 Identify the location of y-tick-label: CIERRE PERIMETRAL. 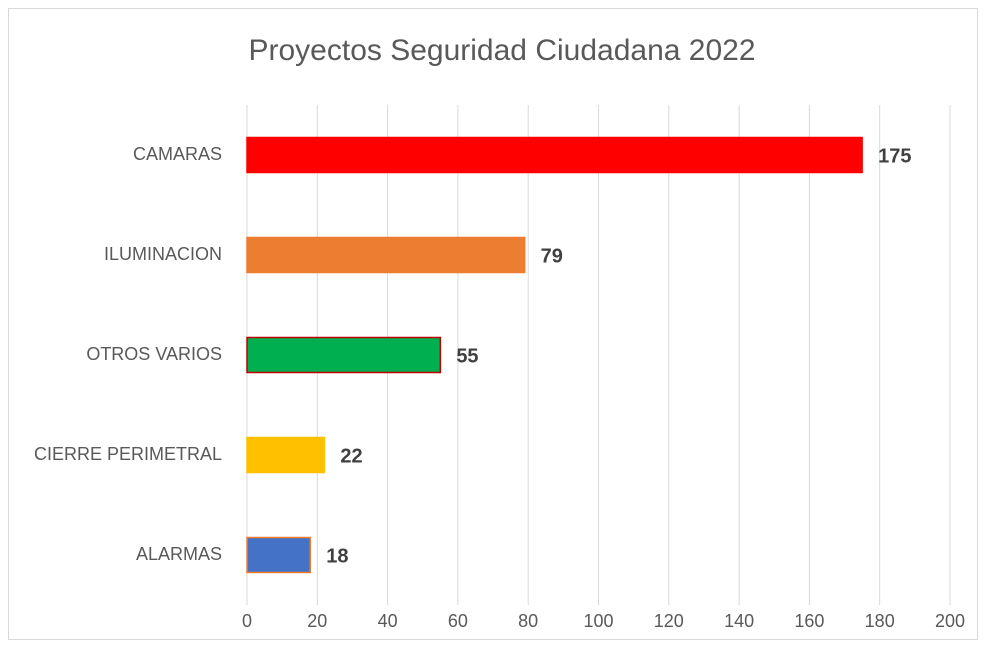
(128, 454).